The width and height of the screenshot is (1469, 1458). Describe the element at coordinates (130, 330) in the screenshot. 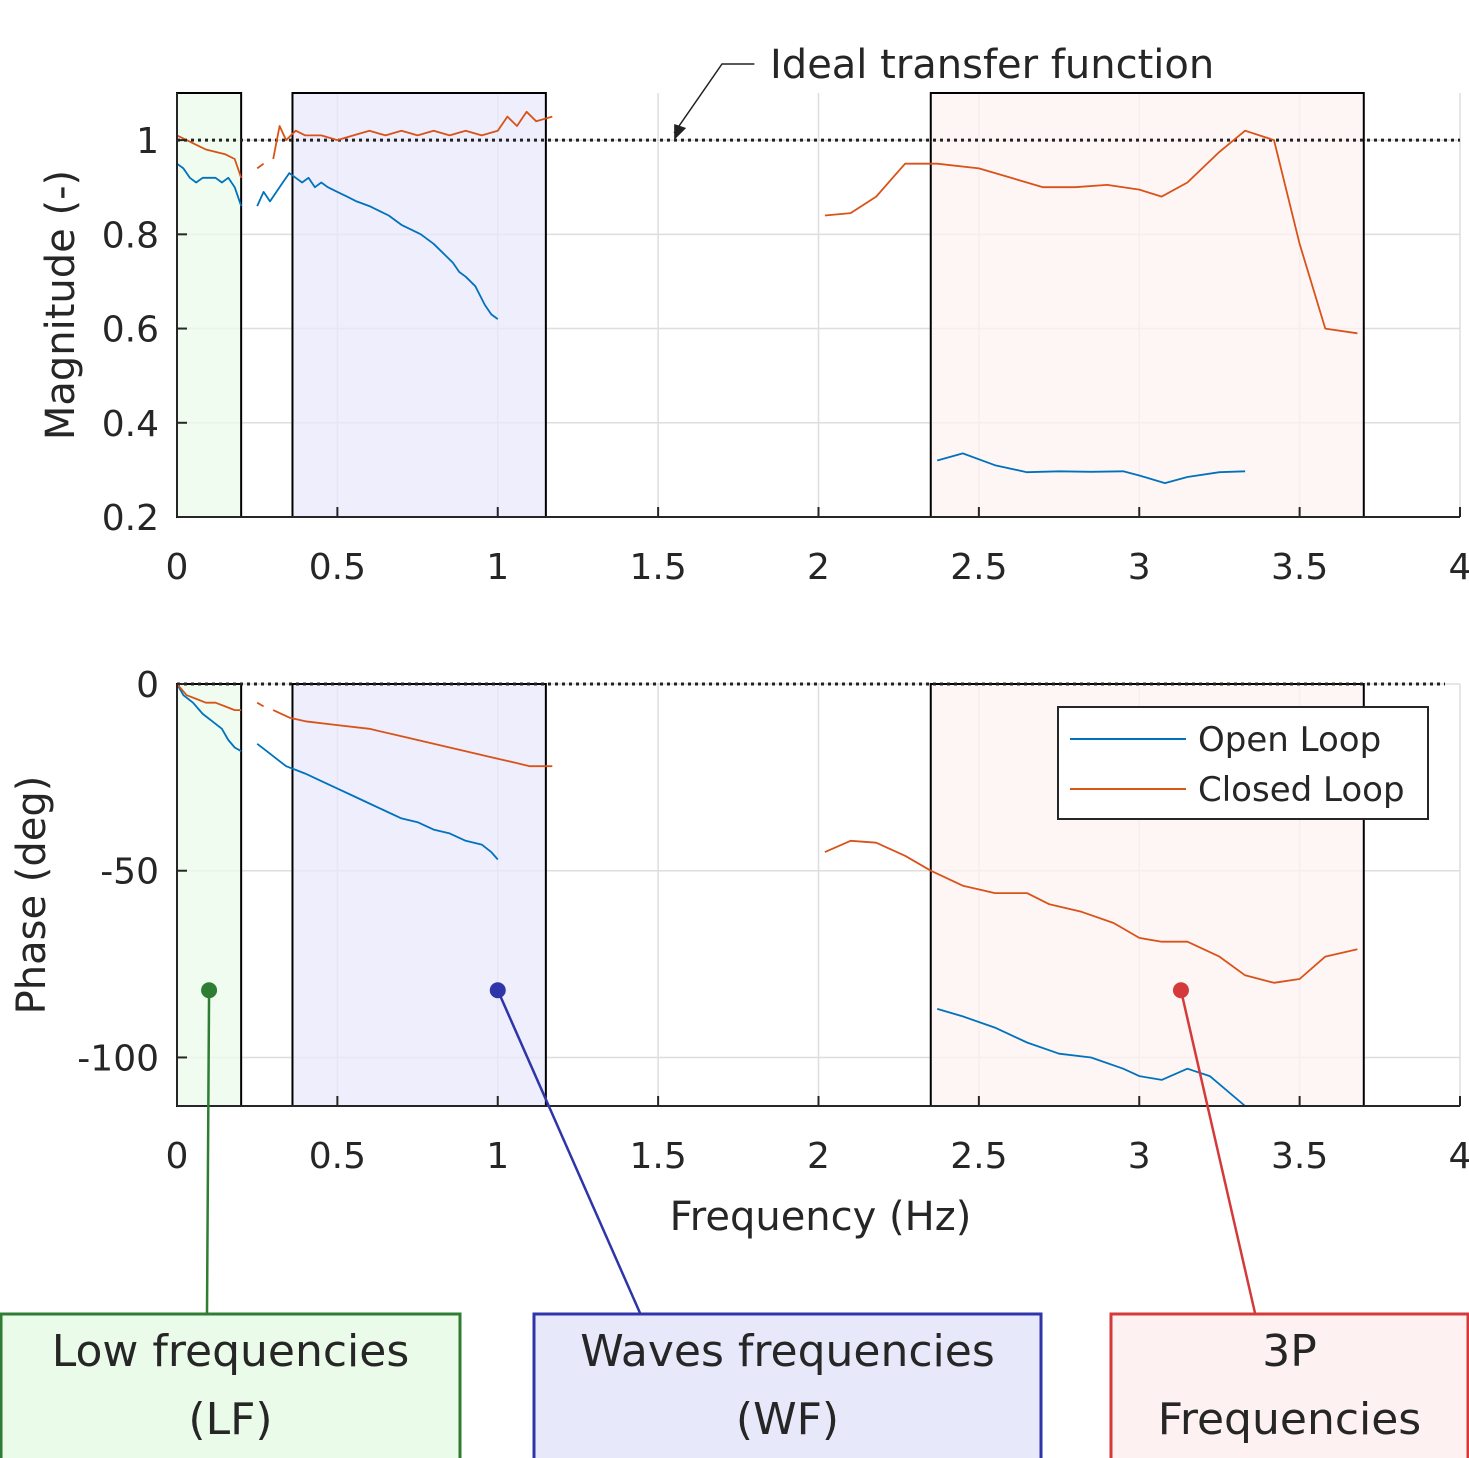

I see `y-tick-label: 0.6` at that location.